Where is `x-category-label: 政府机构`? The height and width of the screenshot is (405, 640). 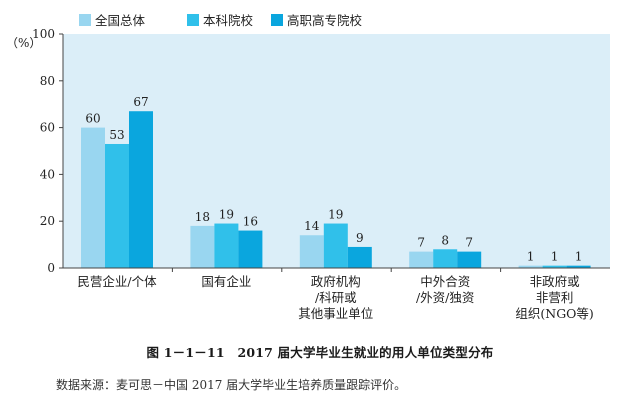
x-category-label: 政府机构 is located at coordinates (336, 281).